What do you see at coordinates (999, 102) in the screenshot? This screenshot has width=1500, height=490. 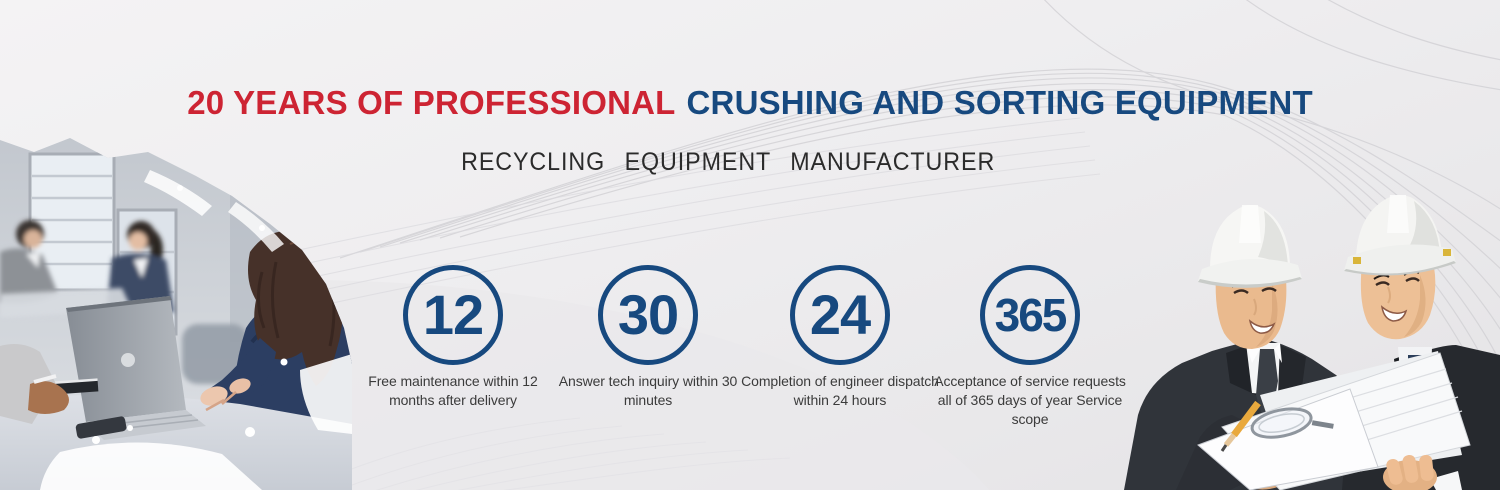 I see `headline-equipment-text: CRUSHING AND SORTING EQUIPMENT` at bounding box center [999, 102].